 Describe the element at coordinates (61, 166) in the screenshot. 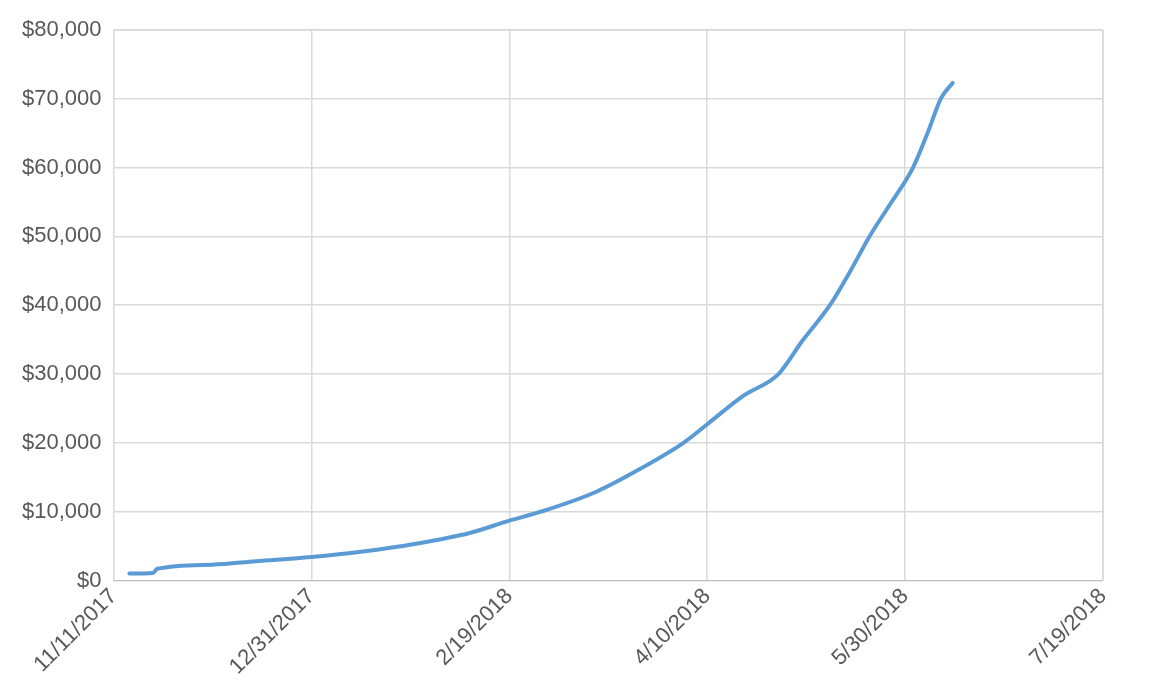

I see `y-tick-label: $60,000` at that location.